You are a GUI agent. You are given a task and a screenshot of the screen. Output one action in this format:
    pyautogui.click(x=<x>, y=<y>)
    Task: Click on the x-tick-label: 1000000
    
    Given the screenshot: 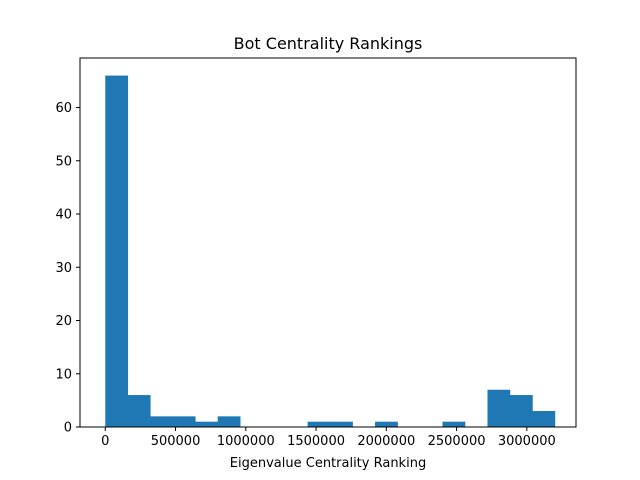 What is the action you would take?
    pyautogui.click(x=246, y=441)
    